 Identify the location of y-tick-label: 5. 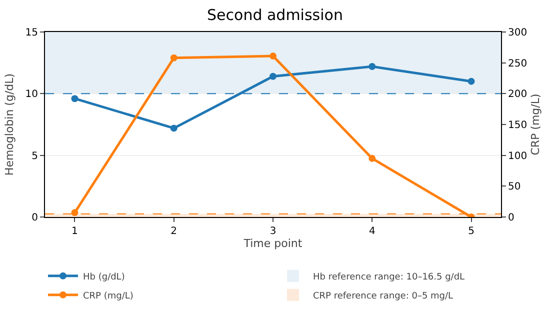
(35, 156).